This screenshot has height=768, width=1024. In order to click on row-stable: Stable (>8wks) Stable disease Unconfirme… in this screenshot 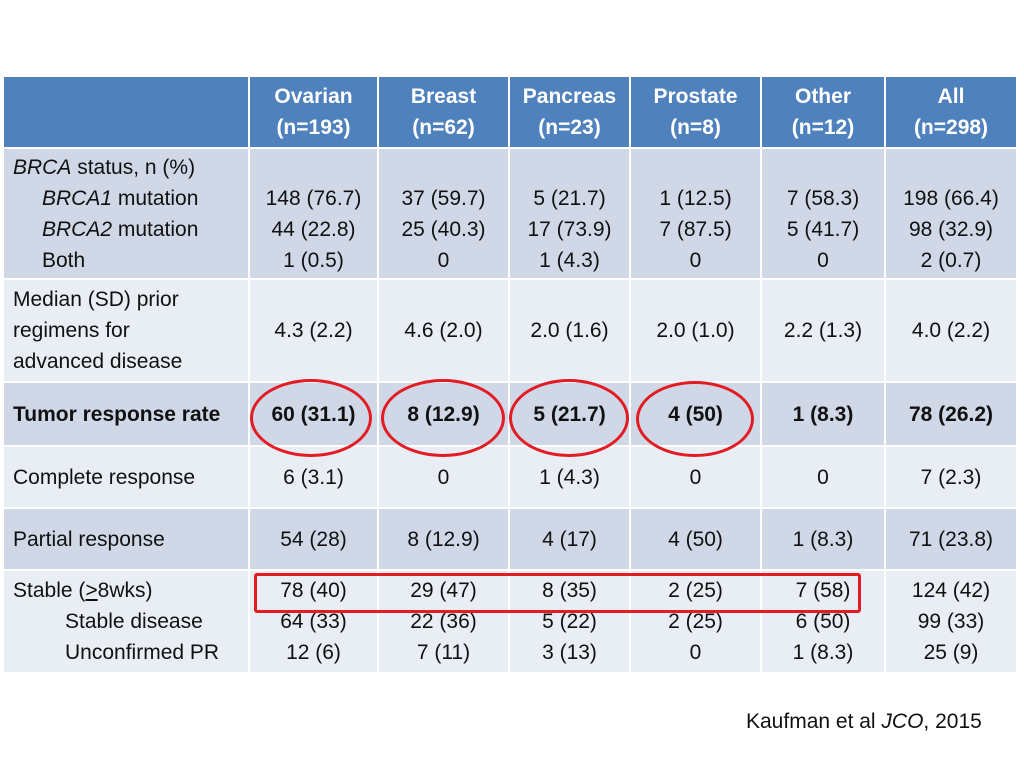, I will do `click(510, 620)`.